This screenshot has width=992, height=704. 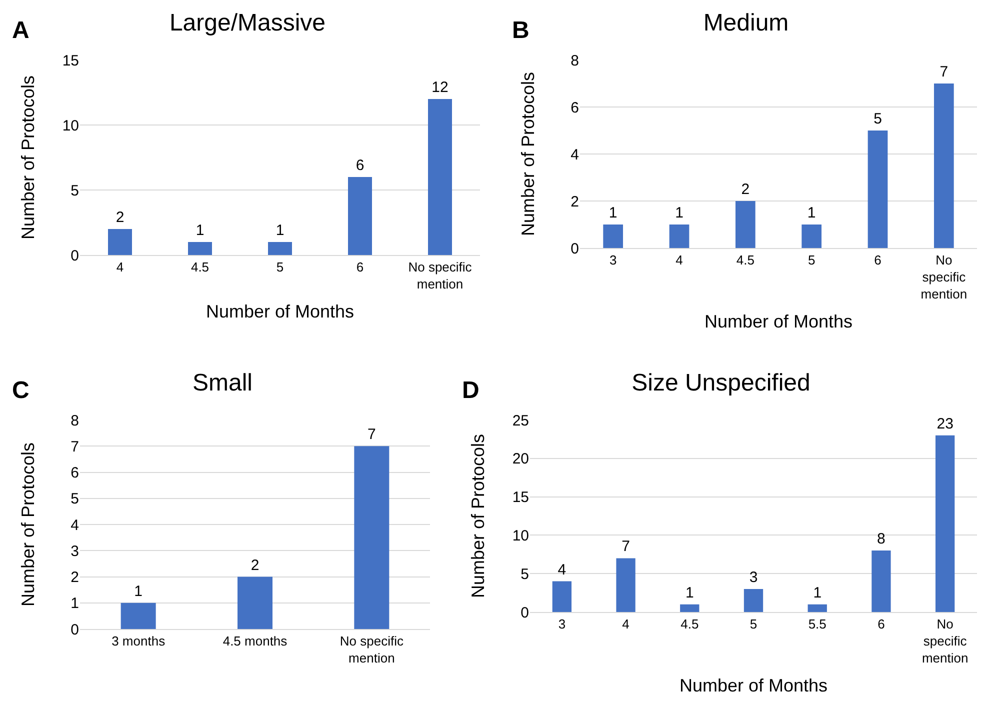 What do you see at coordinates (945, 423) in the screenshot?
I see `data-label: 23` at bounding box center [945, 423].